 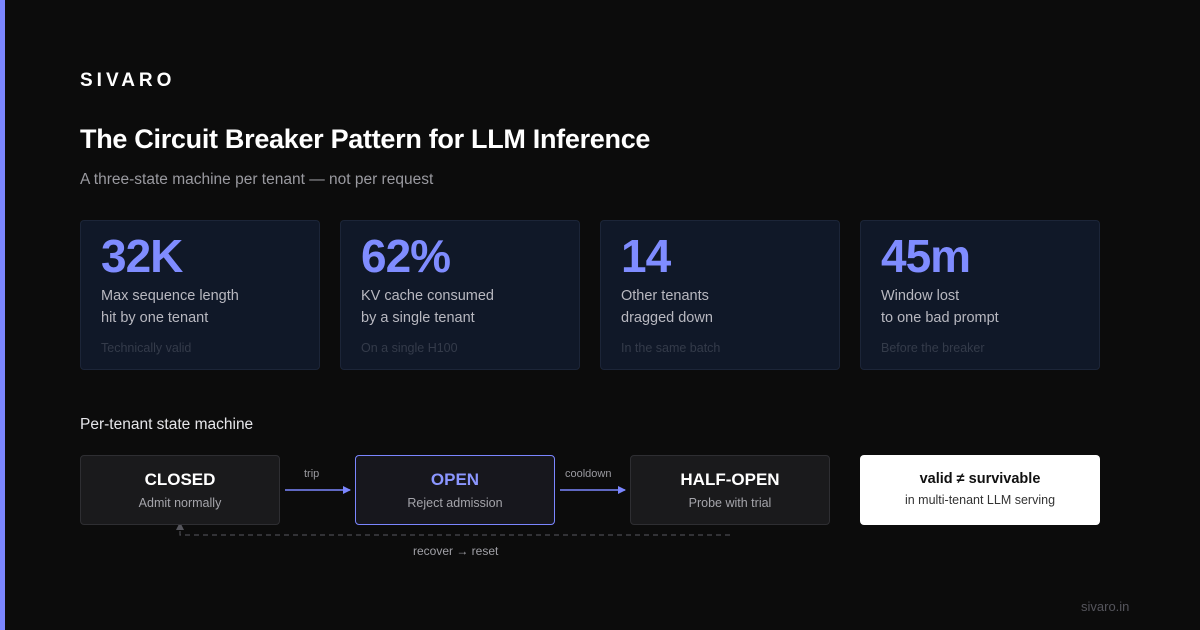 What do you see at coordinates (180, 503) in the screenshot?
I see `state-desc: Admit normally` at bounding box center [180, 503].